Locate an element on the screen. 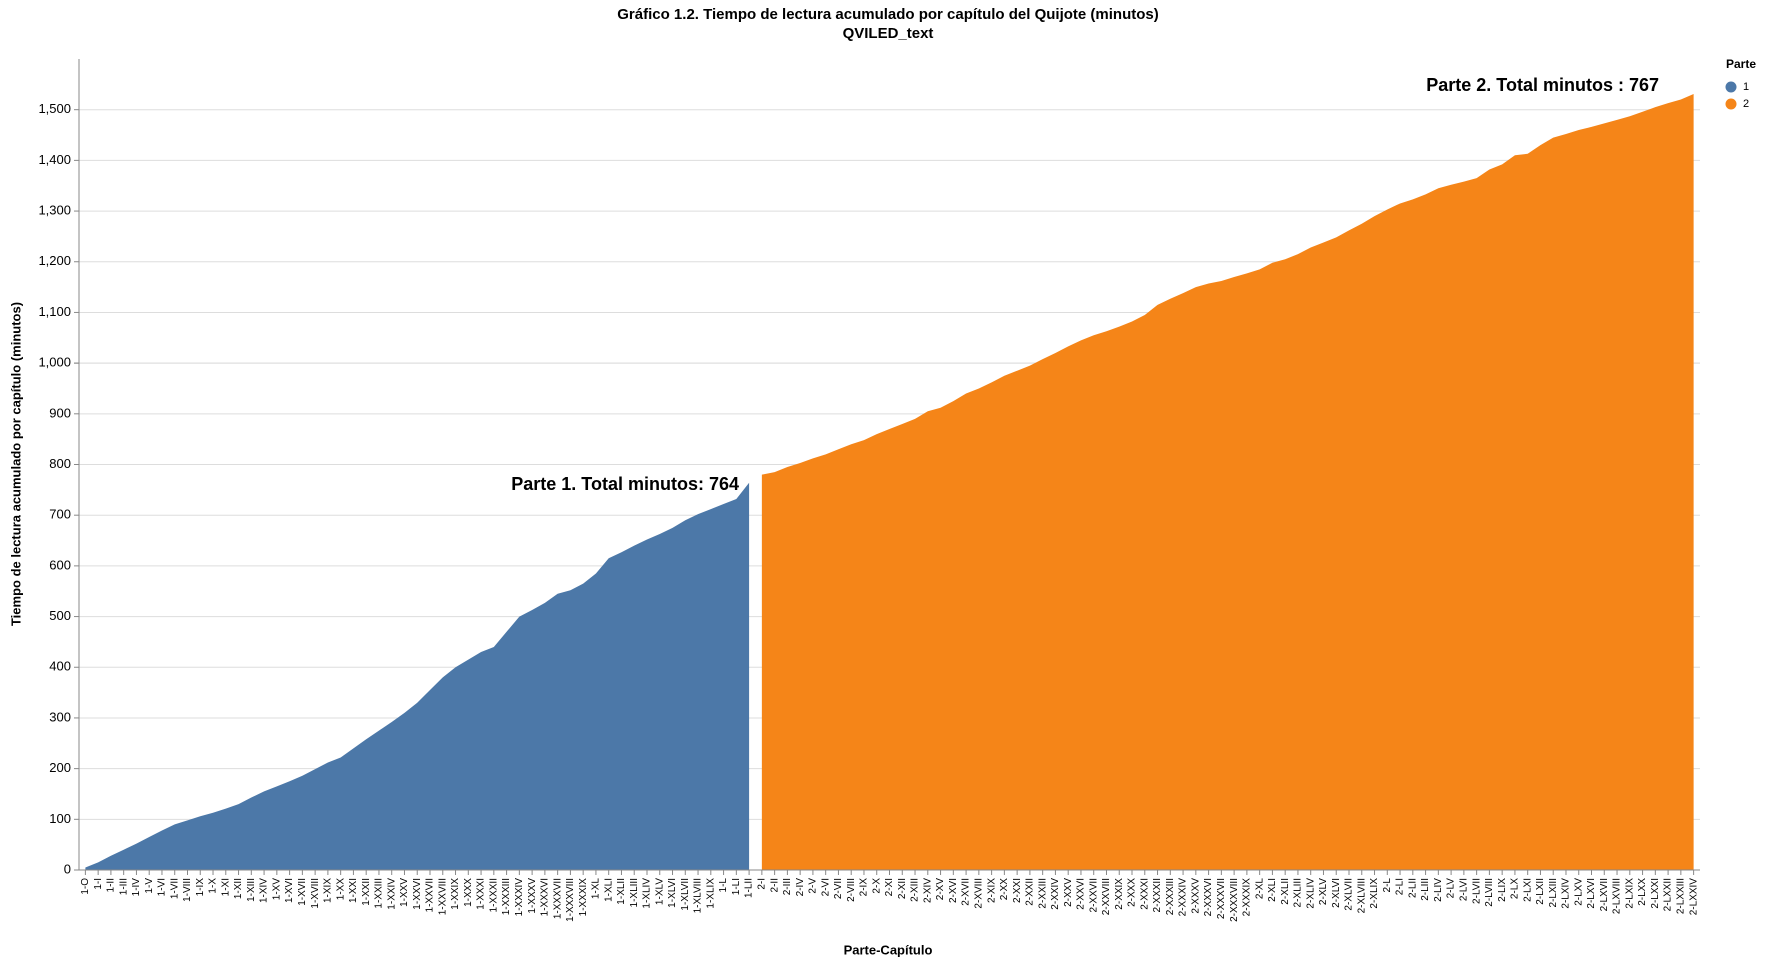 The width and height of the screenshot is (1767, 963). y-tick-label: 1,400 is located at coordinates (54, 159).